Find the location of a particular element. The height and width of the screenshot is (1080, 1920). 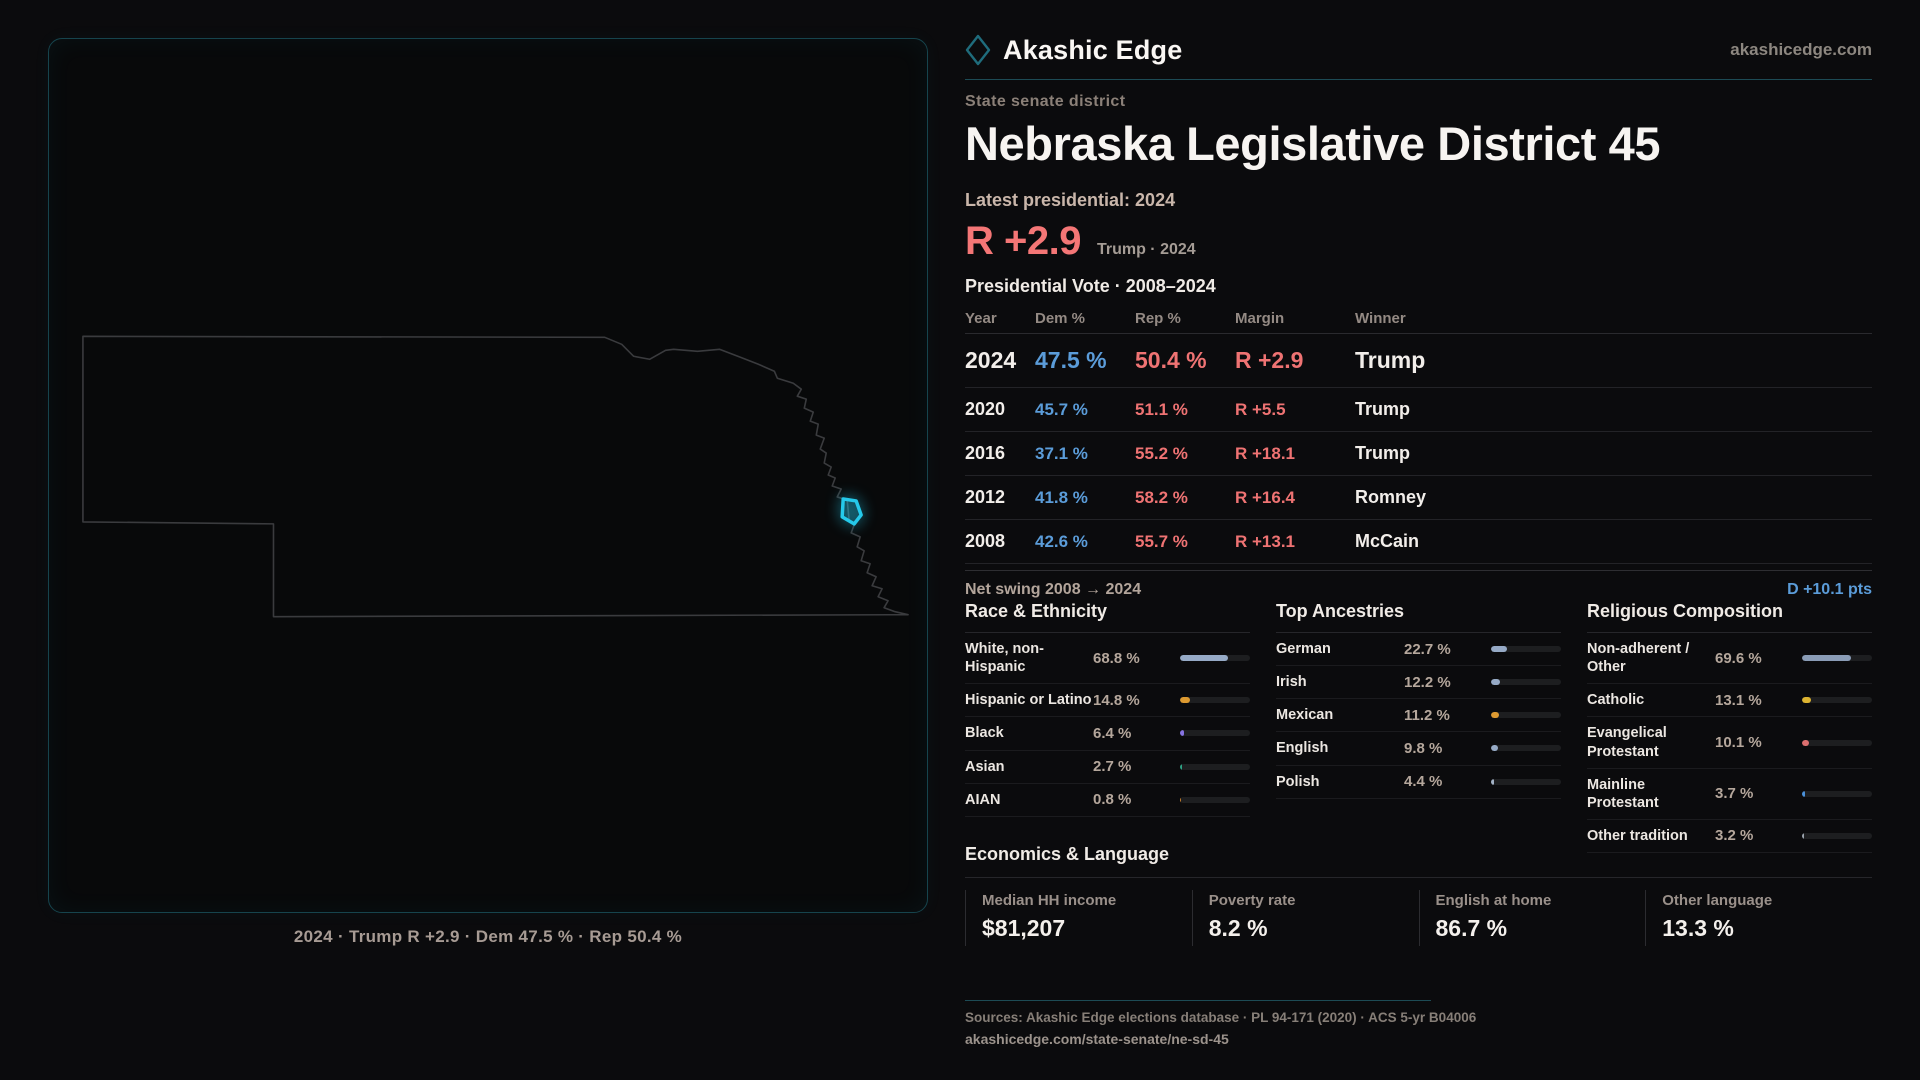

cell-margin: R +18.1 is located at coordinates (1265, 453).